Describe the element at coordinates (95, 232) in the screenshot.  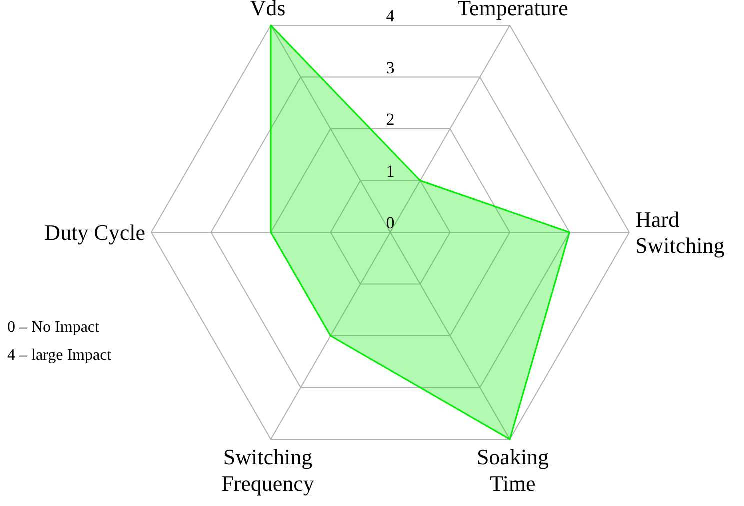
I see `spoke-label: Duty Cycle` at that location.